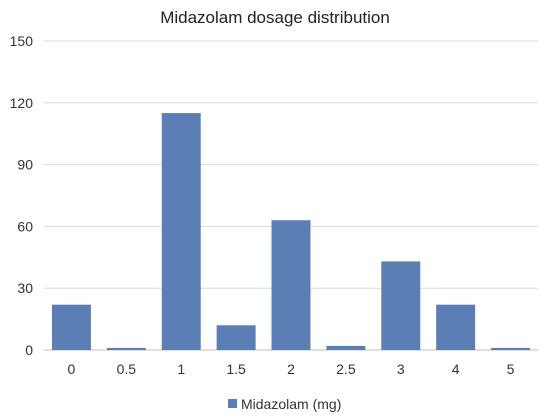  What do you see at coordinates (346, 347) in the screenshot?
I see `bar-2.5` at bounding box center [346, 347].